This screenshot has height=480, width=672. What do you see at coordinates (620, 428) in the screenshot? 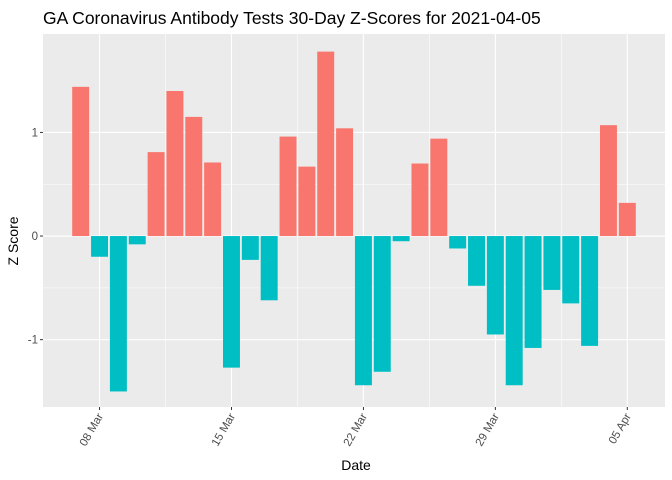
I see `x-tick-label: 05 Apr` at bounding box center [620, 428].